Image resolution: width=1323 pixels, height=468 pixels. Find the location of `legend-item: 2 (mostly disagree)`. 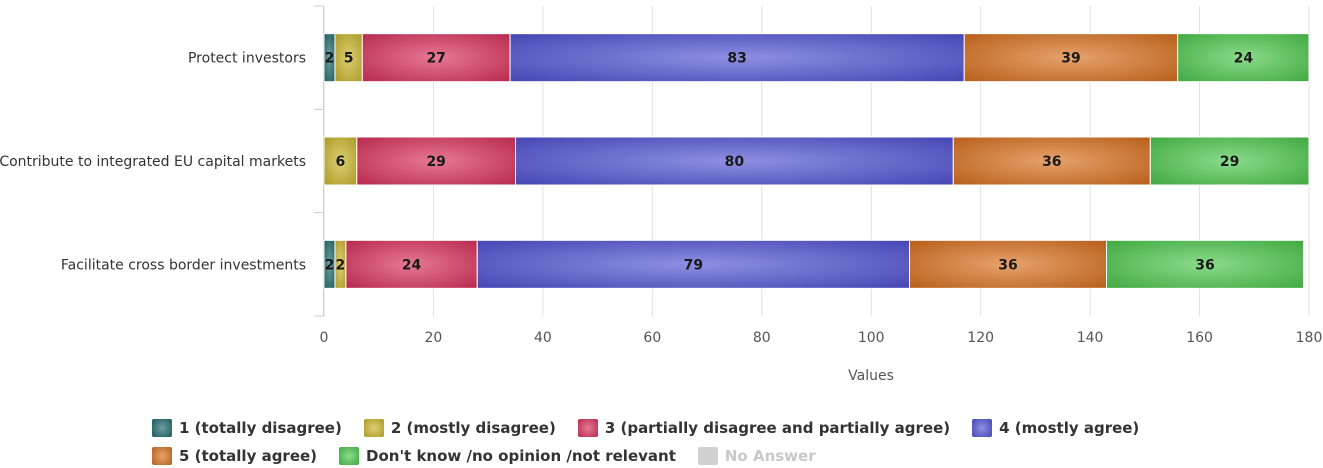

legend-item: 2 (mostly disagree) is located at coordinates (459, 428).